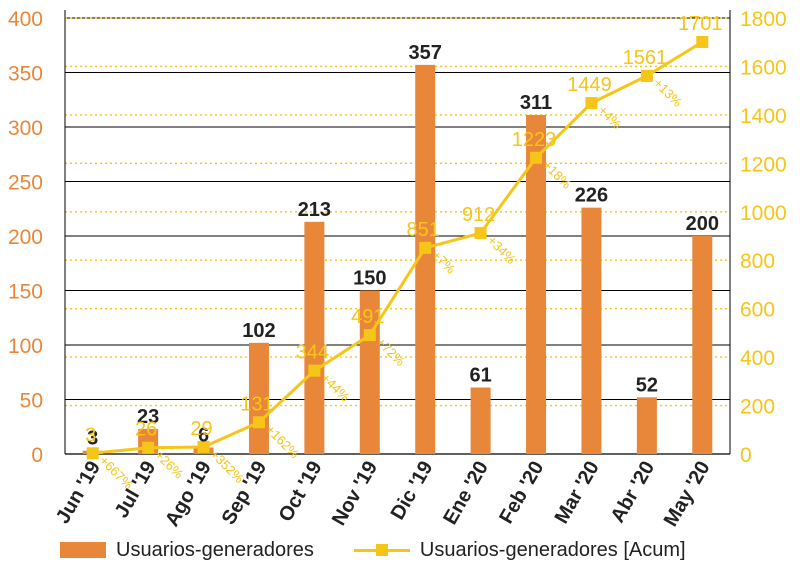 The image size is (800, 569). Describe the element at coordinates (534, 140) in the screenshot. I see `cumulative-value-label: 1223` at that location.